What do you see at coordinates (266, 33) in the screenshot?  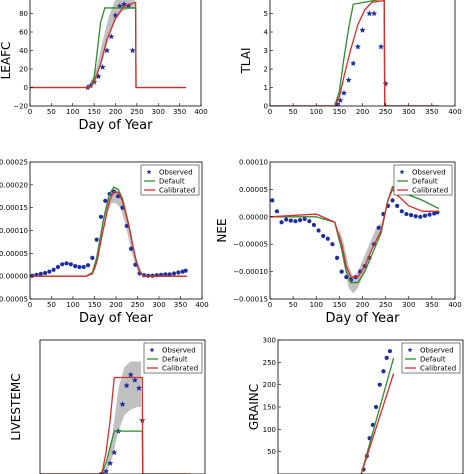 I see `y-tick-label: 4` at bounding box center [266, 33].